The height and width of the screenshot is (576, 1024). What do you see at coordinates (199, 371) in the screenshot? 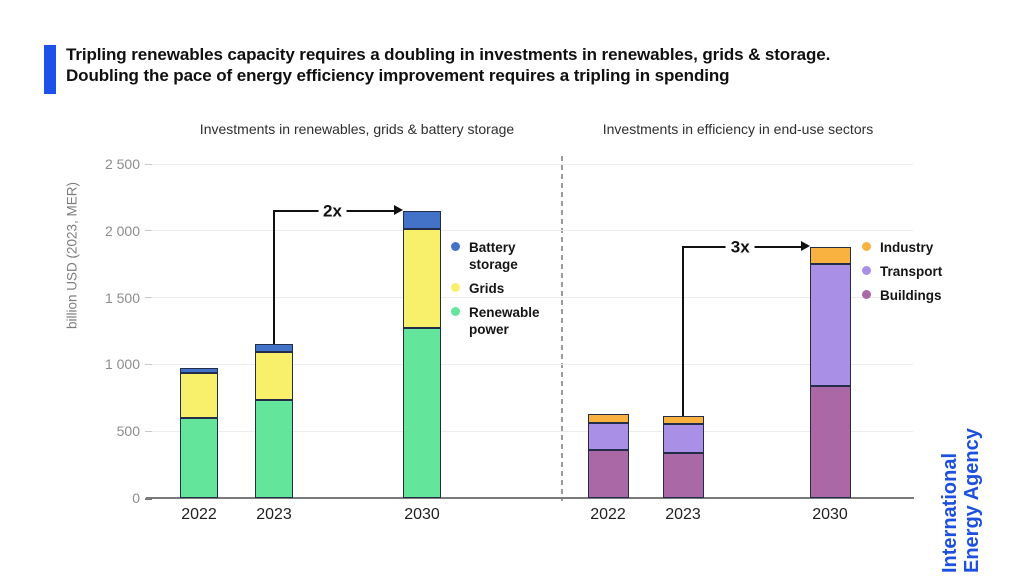
I see `bar-segment-battery-storage-2022` at bounding box center [199, 371].